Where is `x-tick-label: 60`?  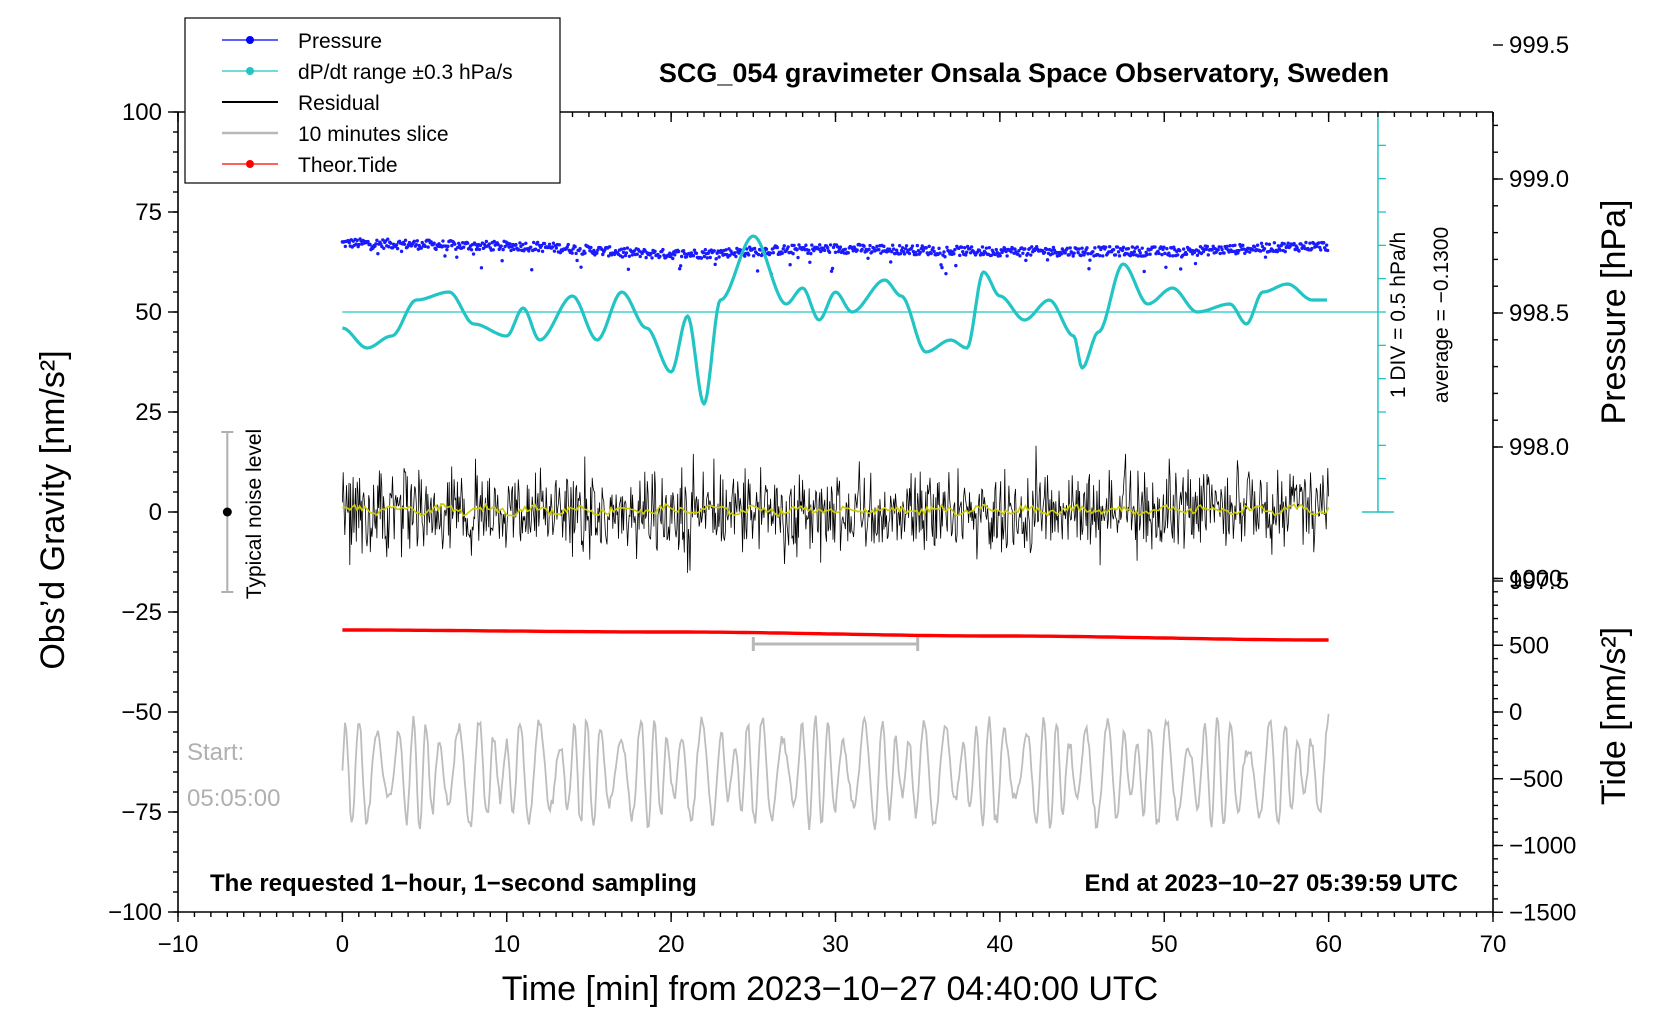
x-tick-label: 60 is located at coordinates (1328, 944).